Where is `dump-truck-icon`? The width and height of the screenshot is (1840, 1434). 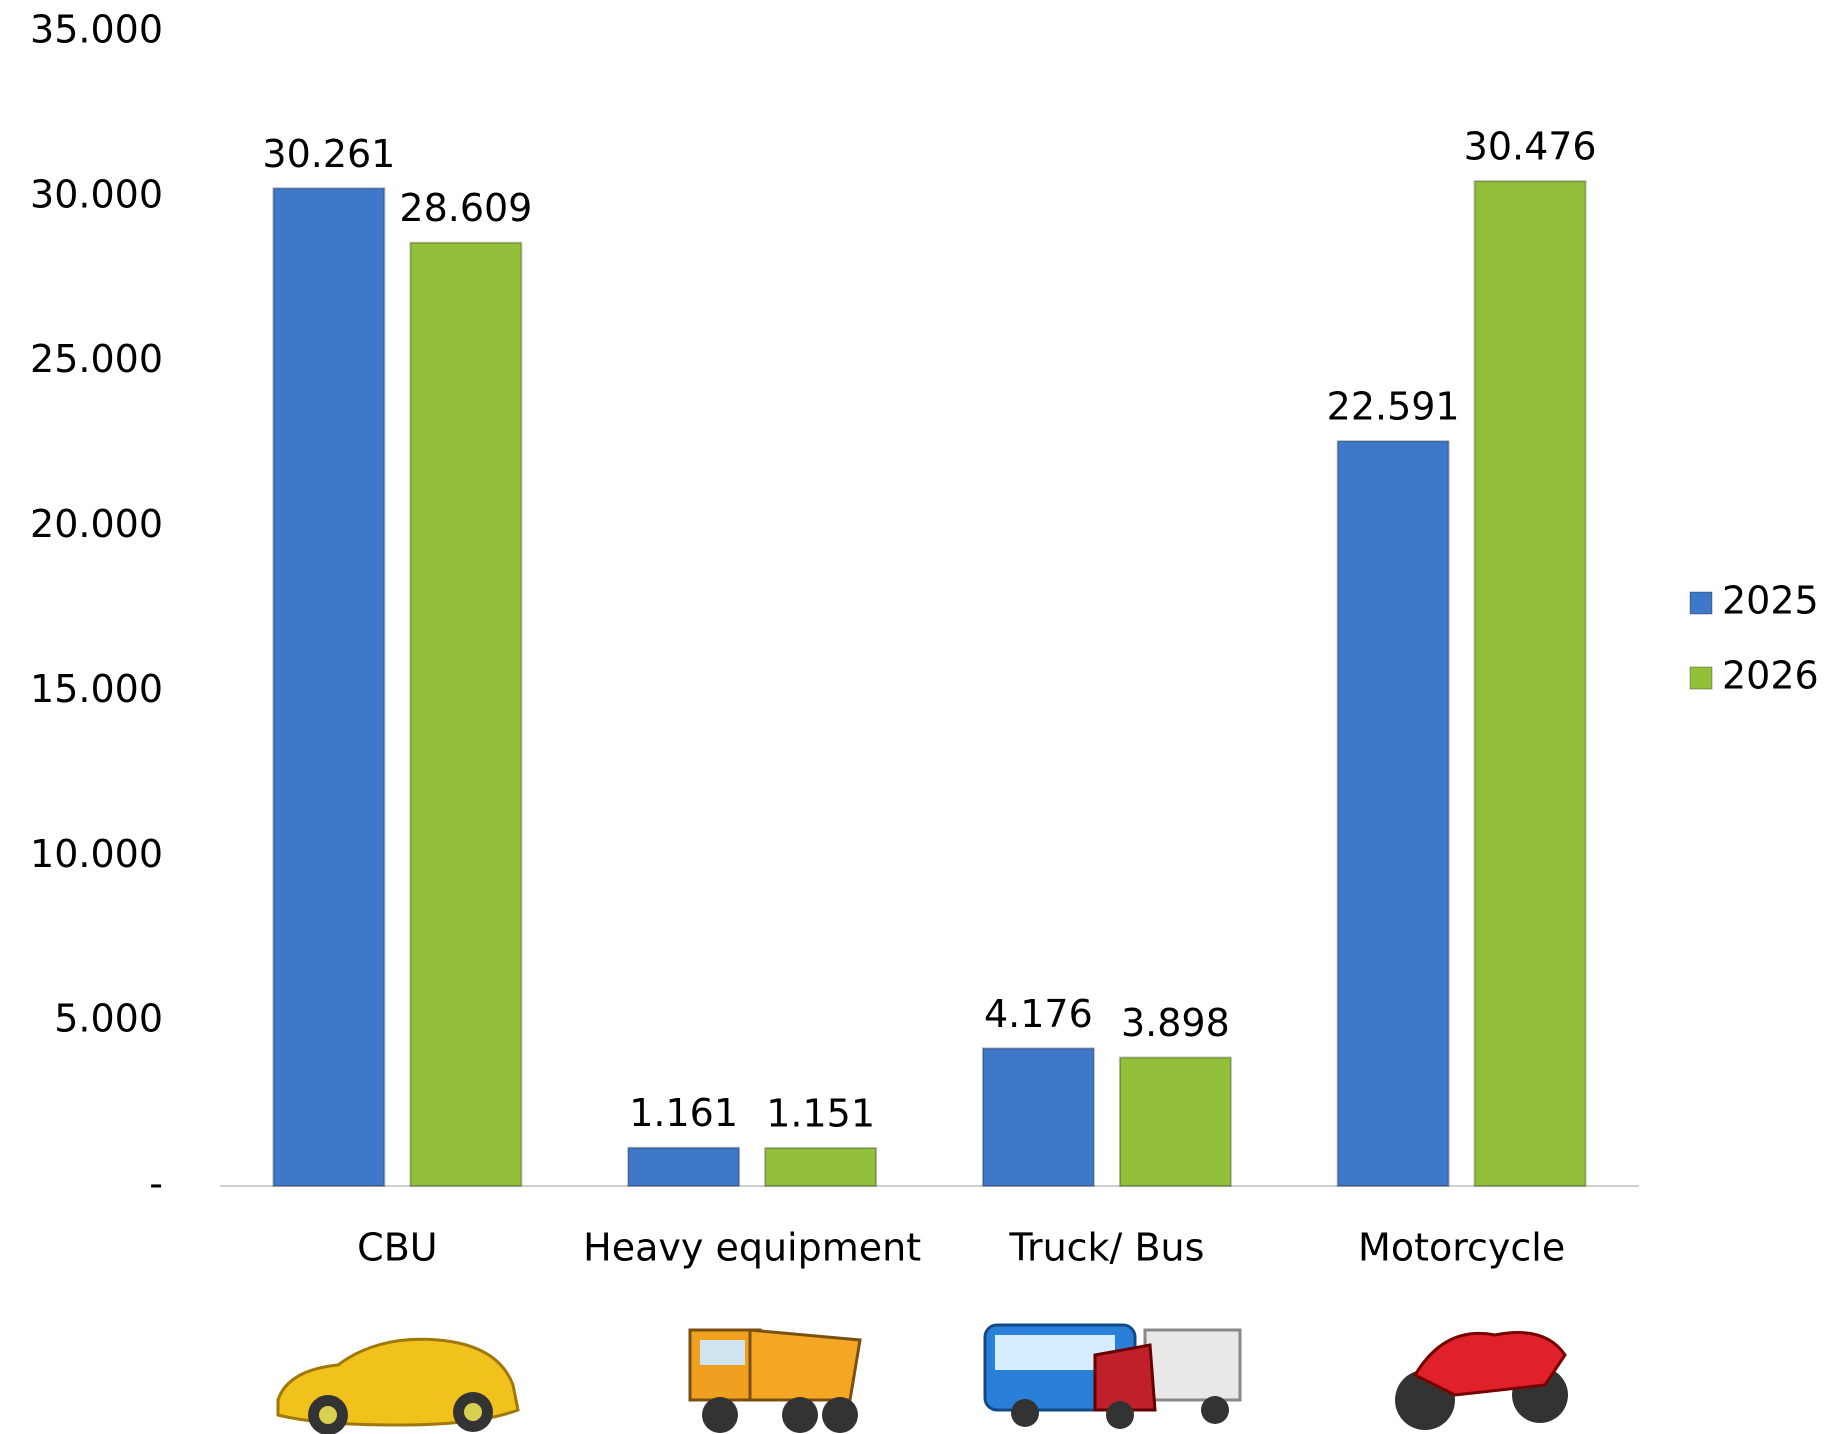
dump-truck-icon is located at coordinates (775, 1380).